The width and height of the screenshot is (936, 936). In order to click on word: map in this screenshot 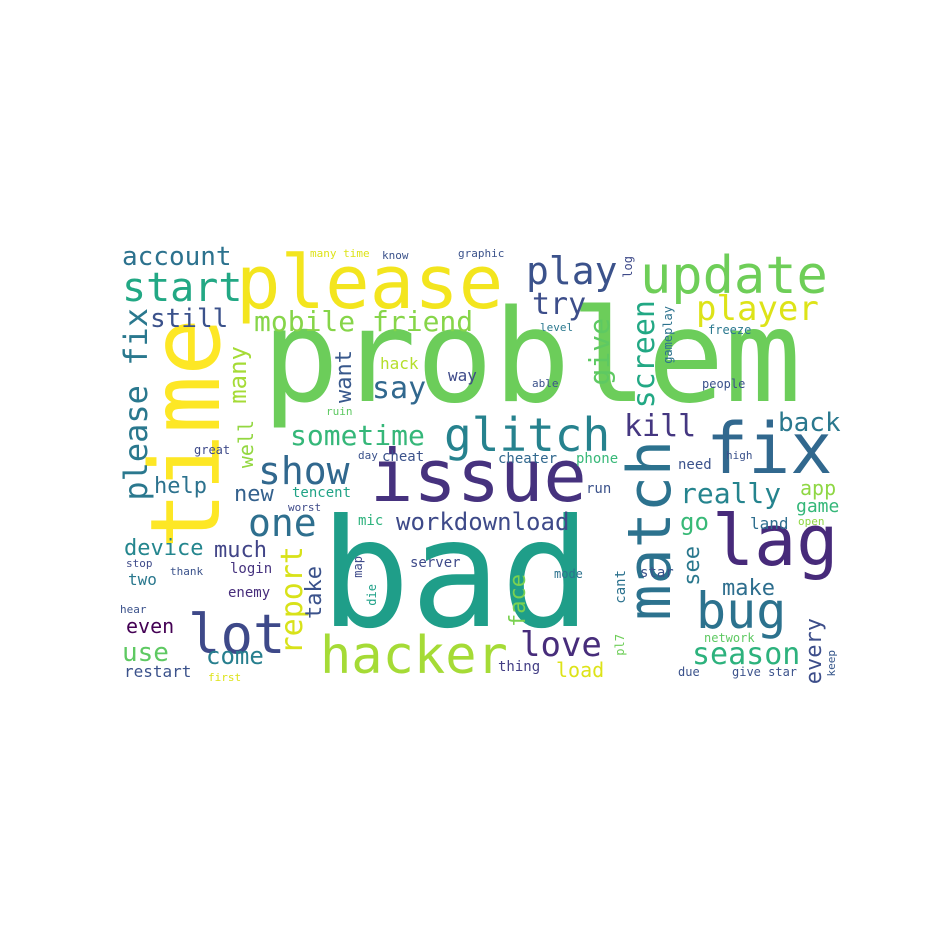, I will do `click(358, 567)`.